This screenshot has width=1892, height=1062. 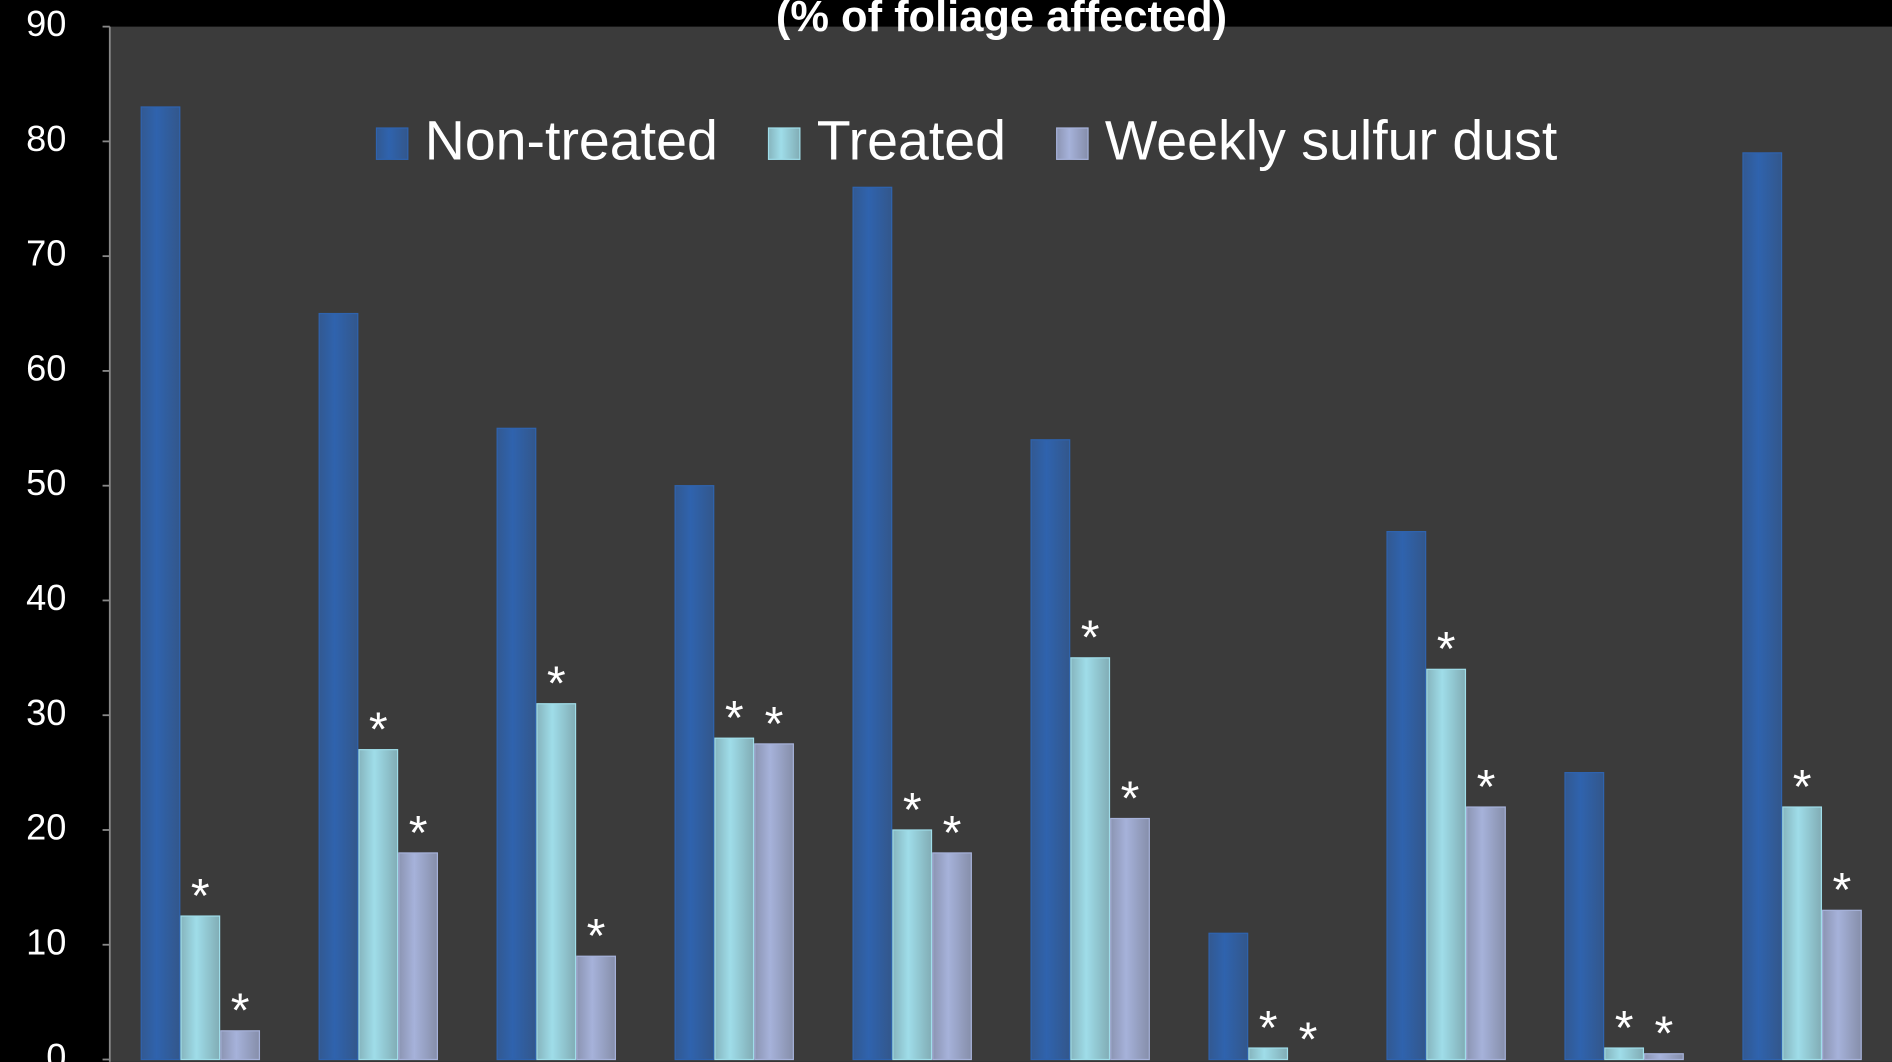 I want to click on y-tick-label: 50, so click(x=46, y=482).